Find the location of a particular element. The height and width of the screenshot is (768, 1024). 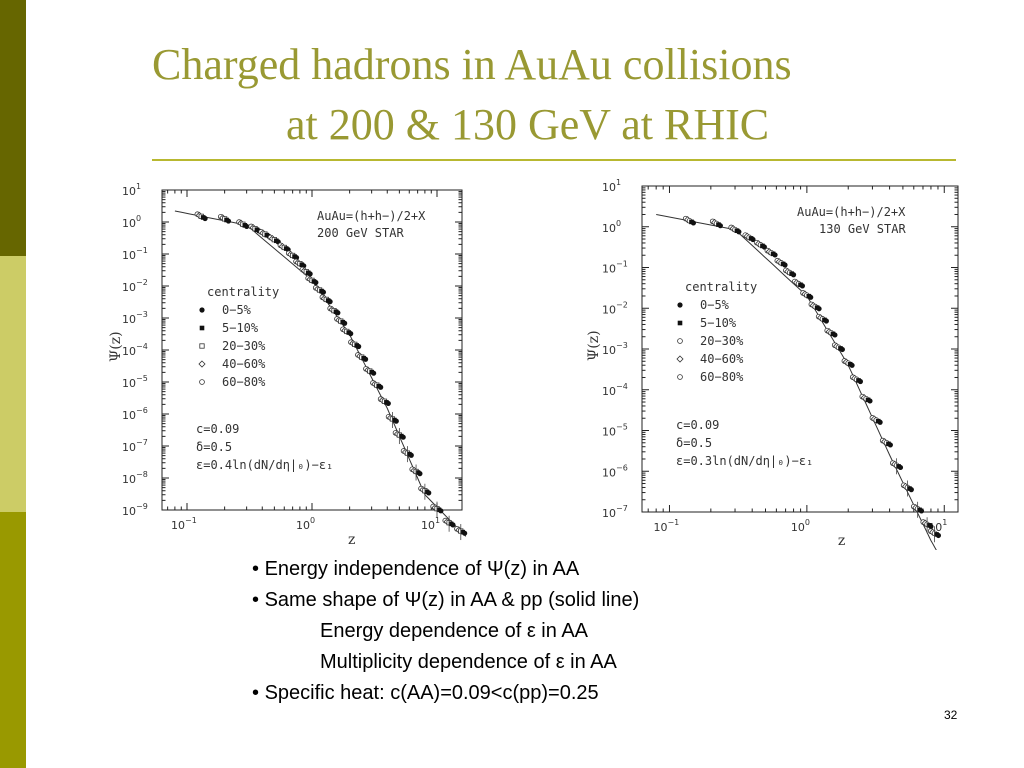

y-tick-label: 10⁻⁹ is located at coordinates (135, 510).